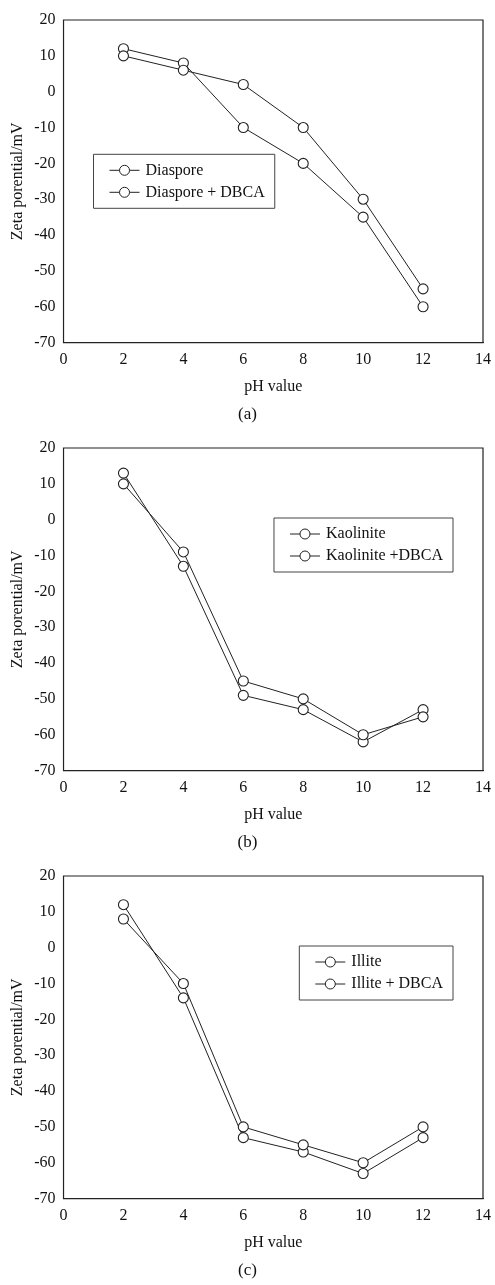 The height and width of the screenshot is (1285, 495). What do you see at coordinates (174, 169) in the screenshot?
I see `legend-label: Diaspore` at bounding box center [174, 169].